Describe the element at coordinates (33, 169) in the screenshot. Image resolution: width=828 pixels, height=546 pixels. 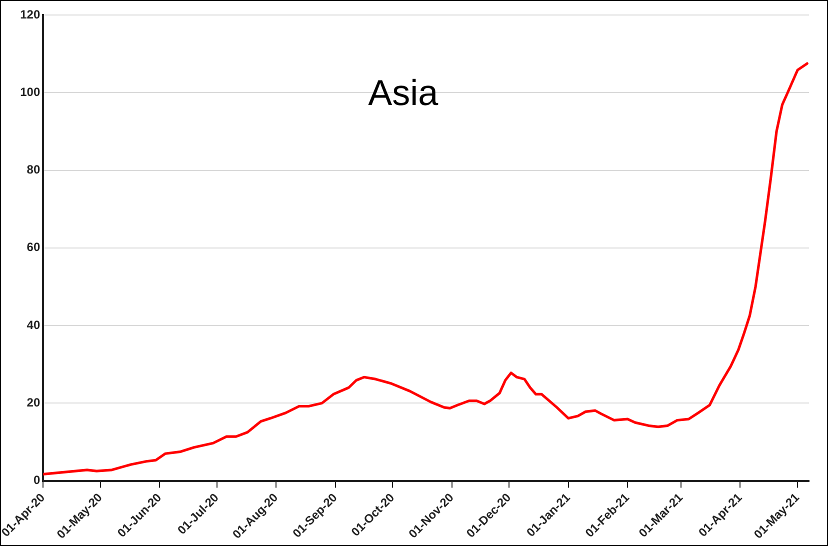
I see `y-tick-label: 80` at that location.